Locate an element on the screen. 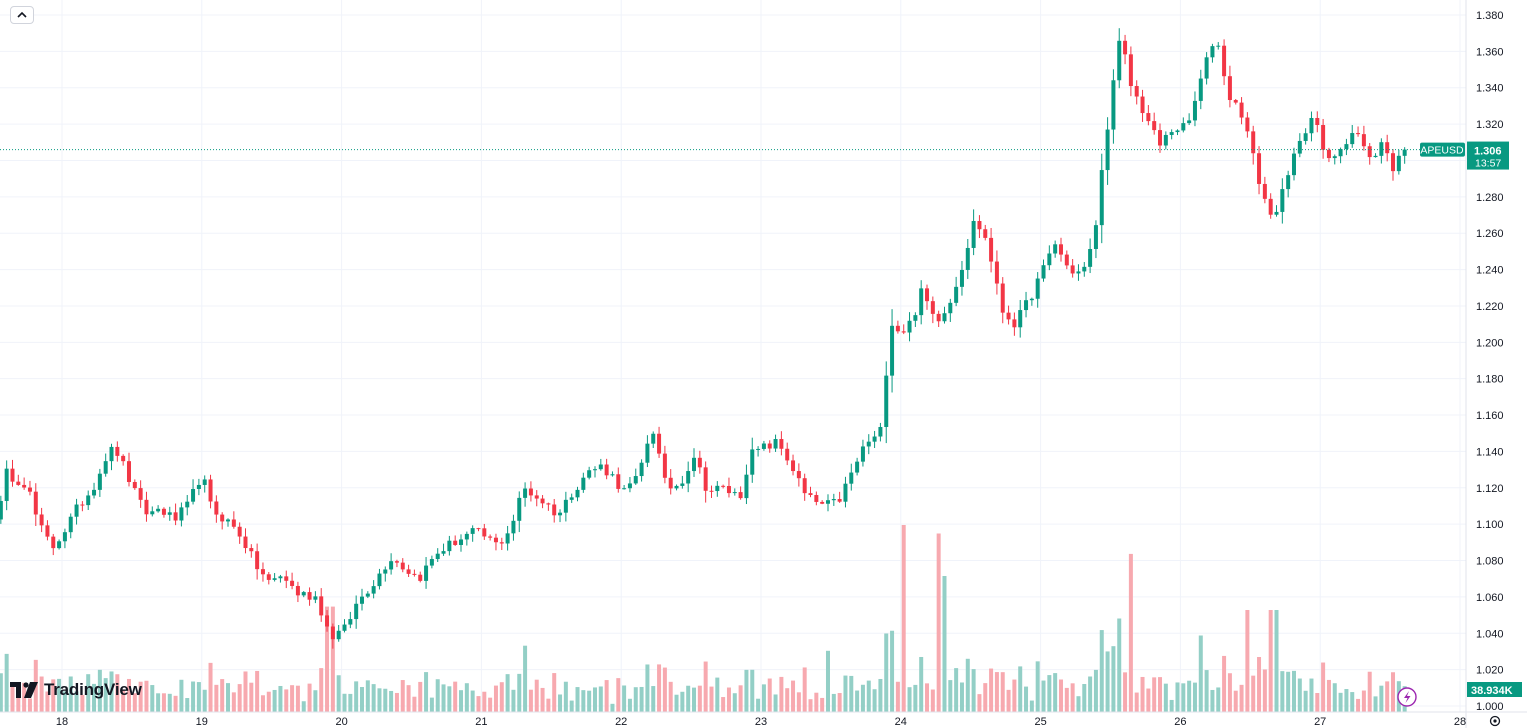  lightning-button is located at coordinates (1407, 697).